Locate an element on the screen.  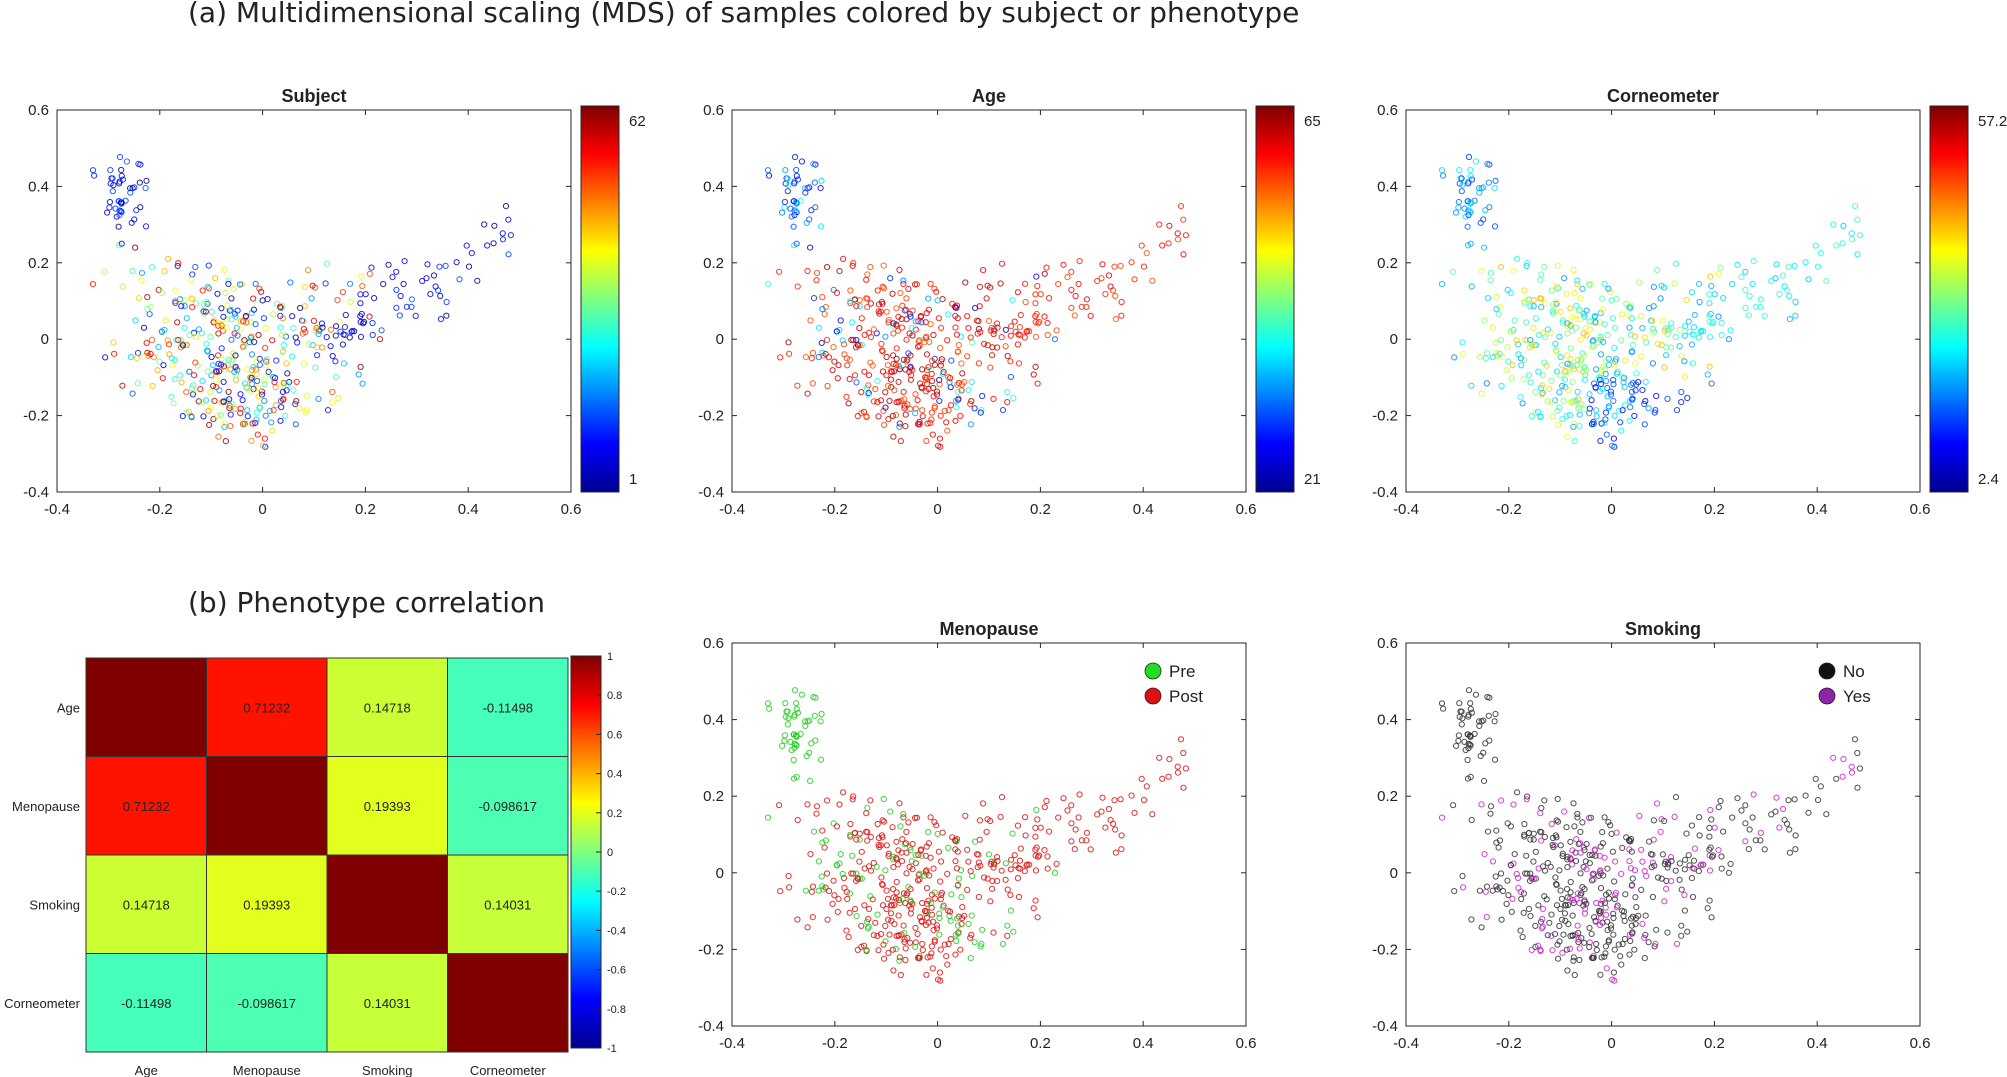
plot-area is located at coordinates (1663, 301).